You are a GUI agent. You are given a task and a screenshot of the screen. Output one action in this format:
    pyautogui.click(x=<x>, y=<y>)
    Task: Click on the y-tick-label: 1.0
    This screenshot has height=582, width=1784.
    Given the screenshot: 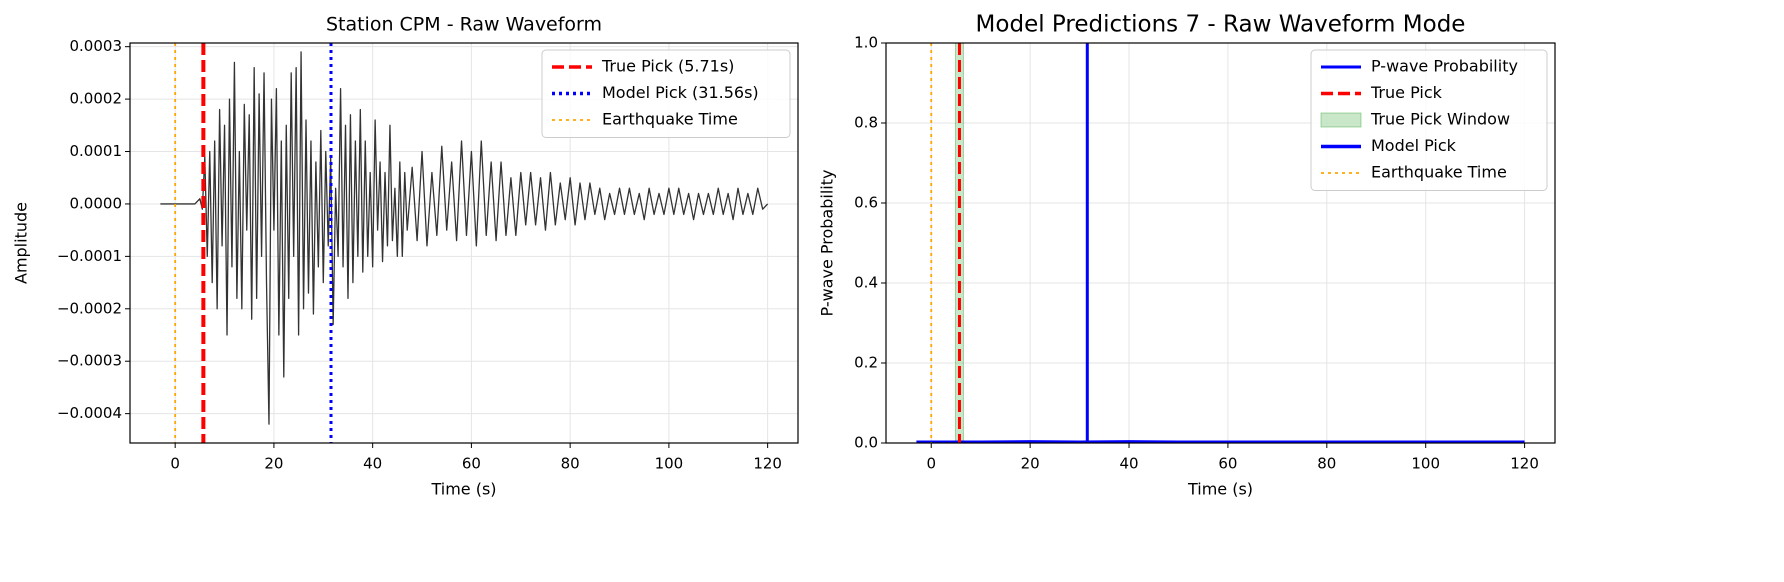 What is the action you would take?
    pyautogui.click(x=866, y=43)
    